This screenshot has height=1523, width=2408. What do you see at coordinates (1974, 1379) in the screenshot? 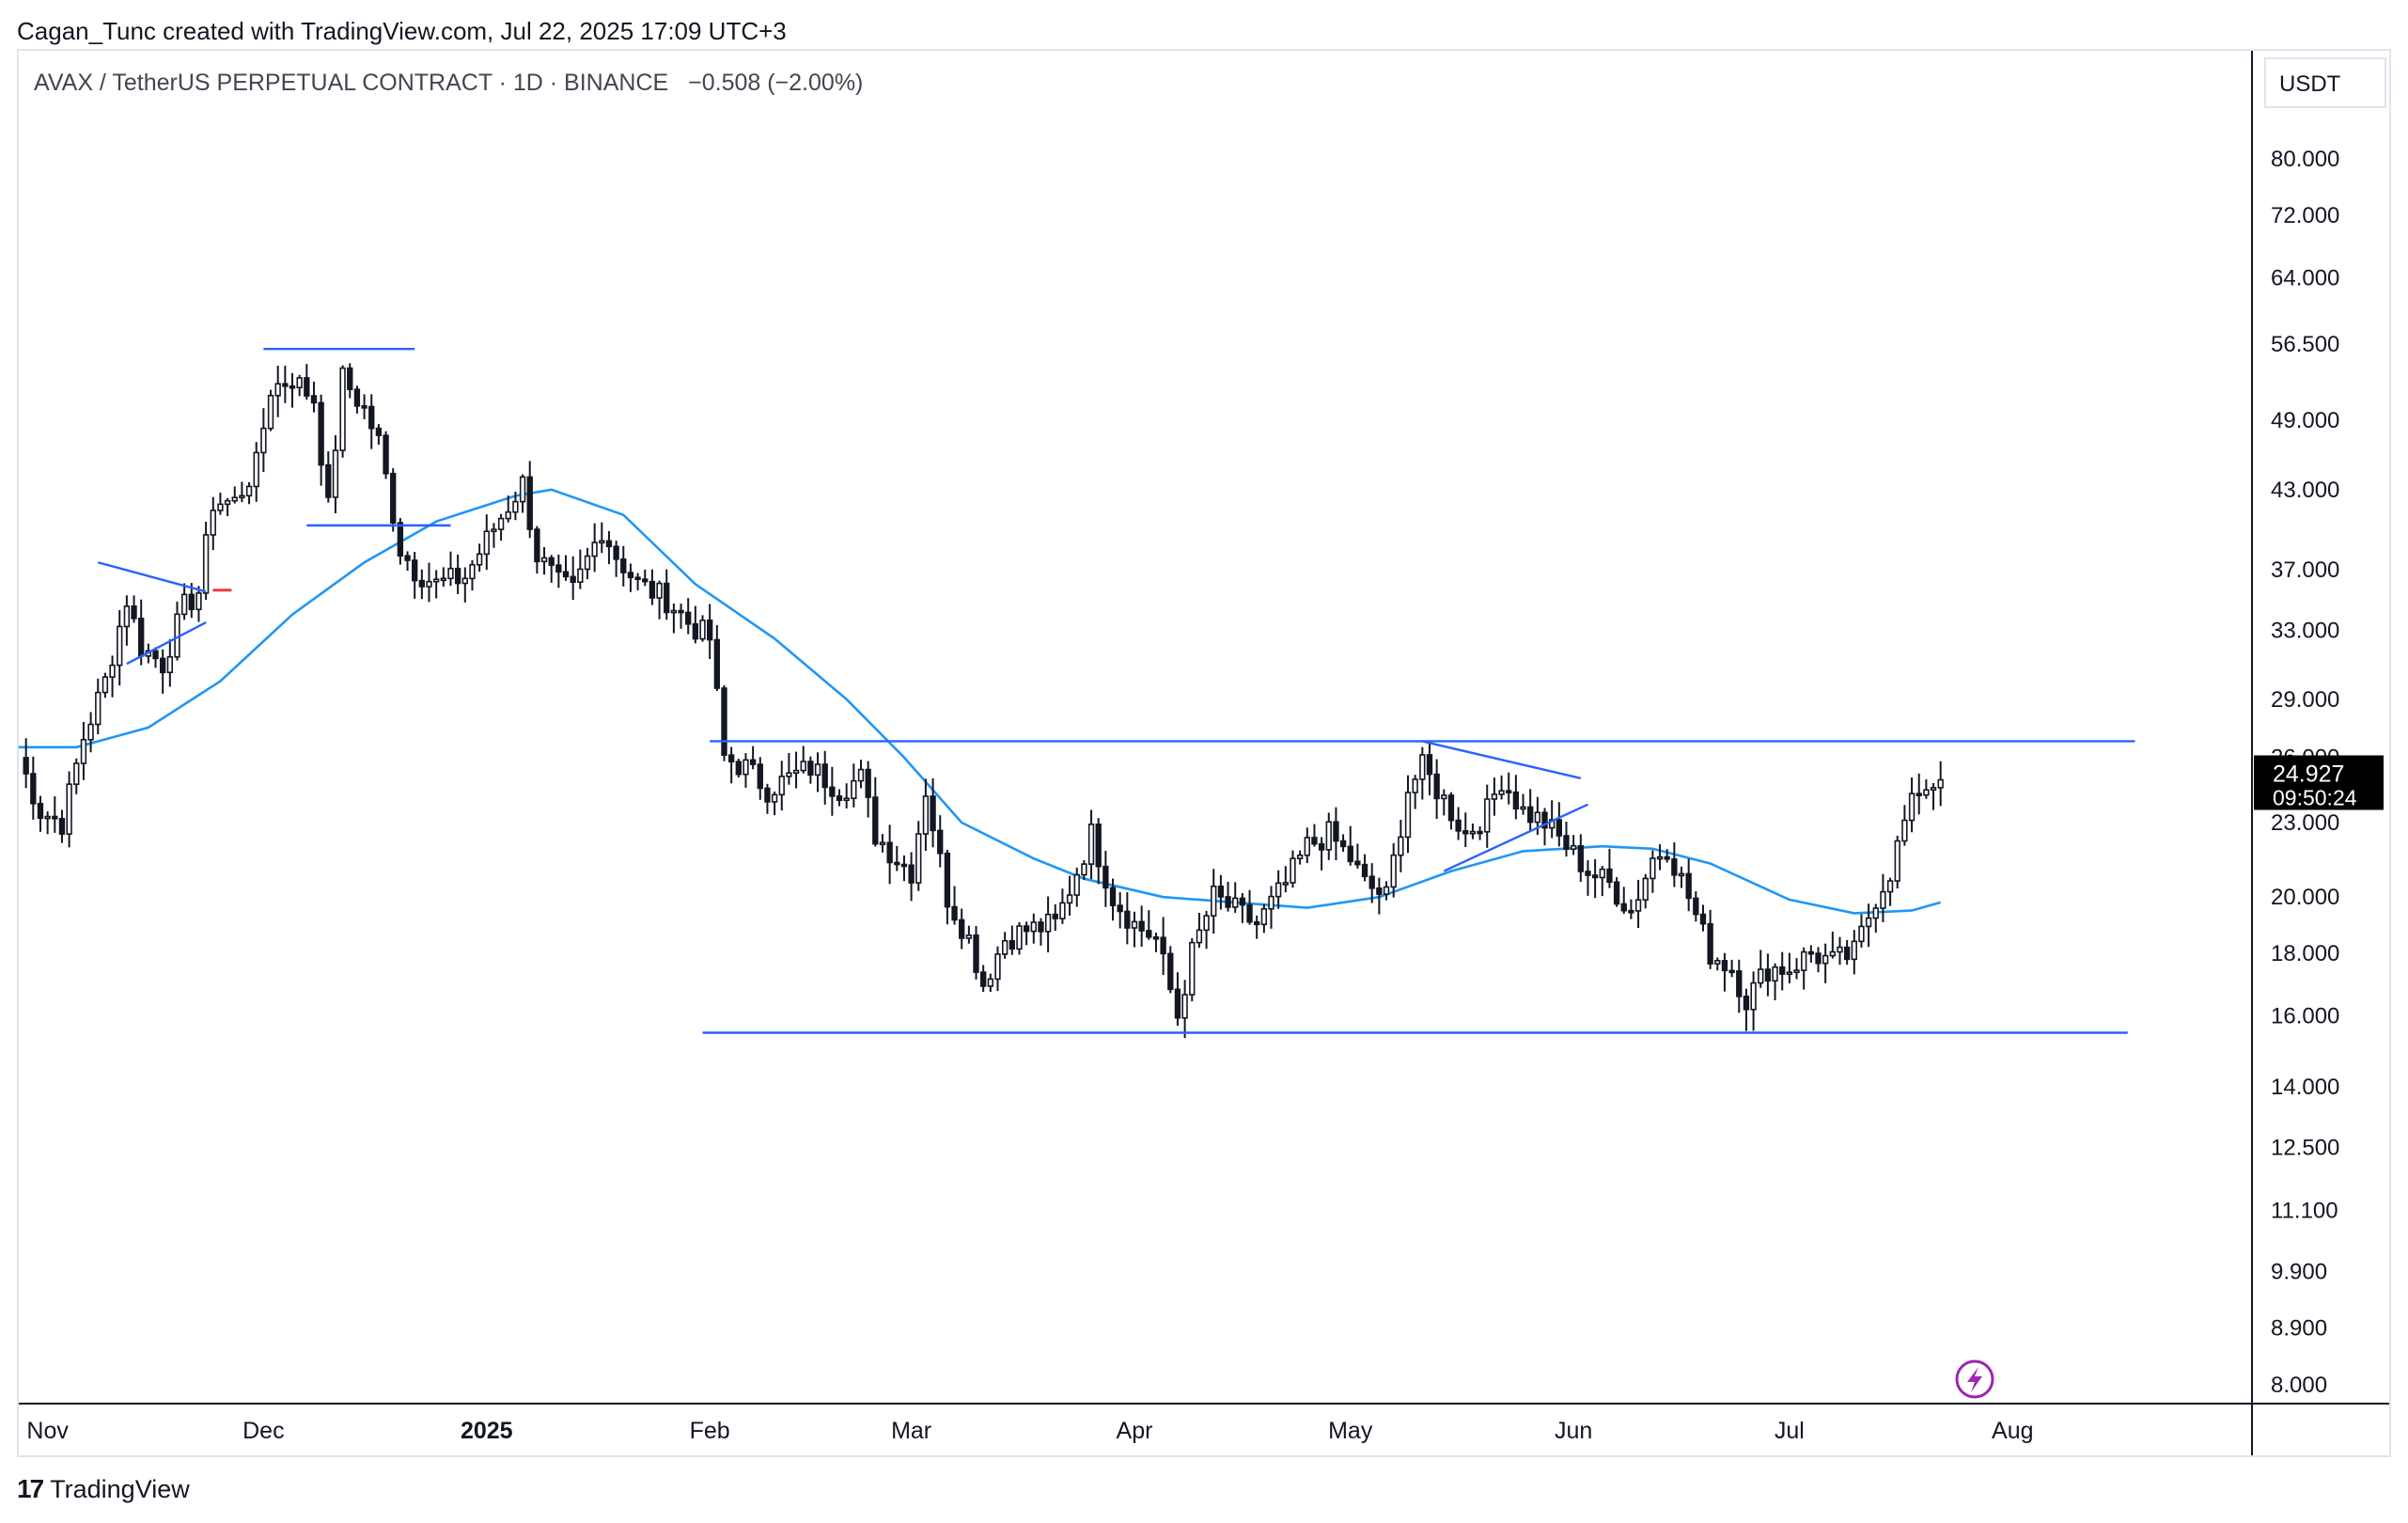
I see `lightning-icon` at bounding box center [1974, 1379].